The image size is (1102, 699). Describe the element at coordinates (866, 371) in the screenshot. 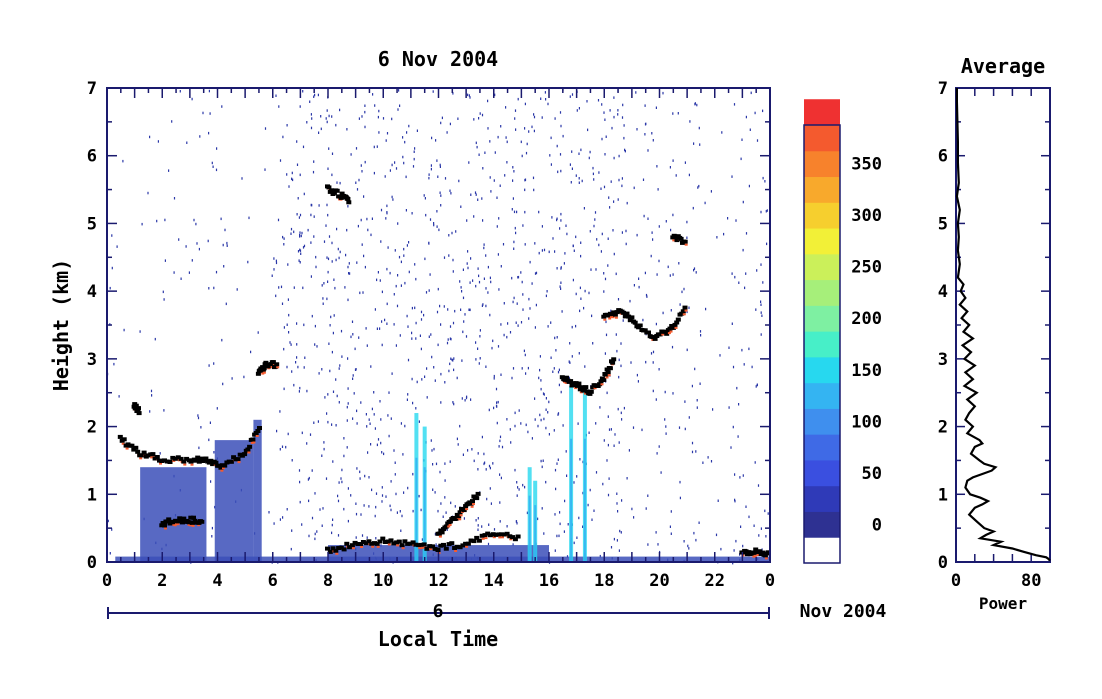

I see `colorbar-label: 150` at that location.